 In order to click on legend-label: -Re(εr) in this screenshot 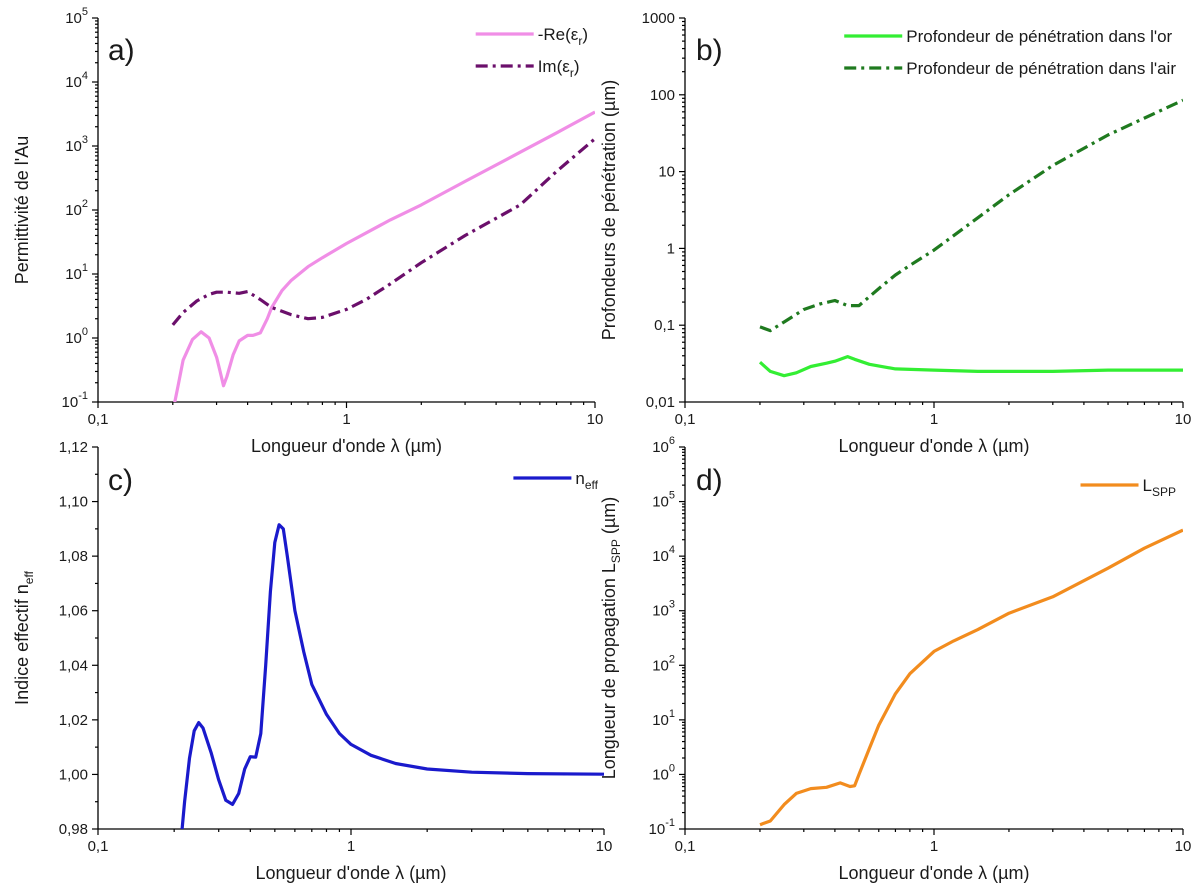, I will do `click(563, 36)`.